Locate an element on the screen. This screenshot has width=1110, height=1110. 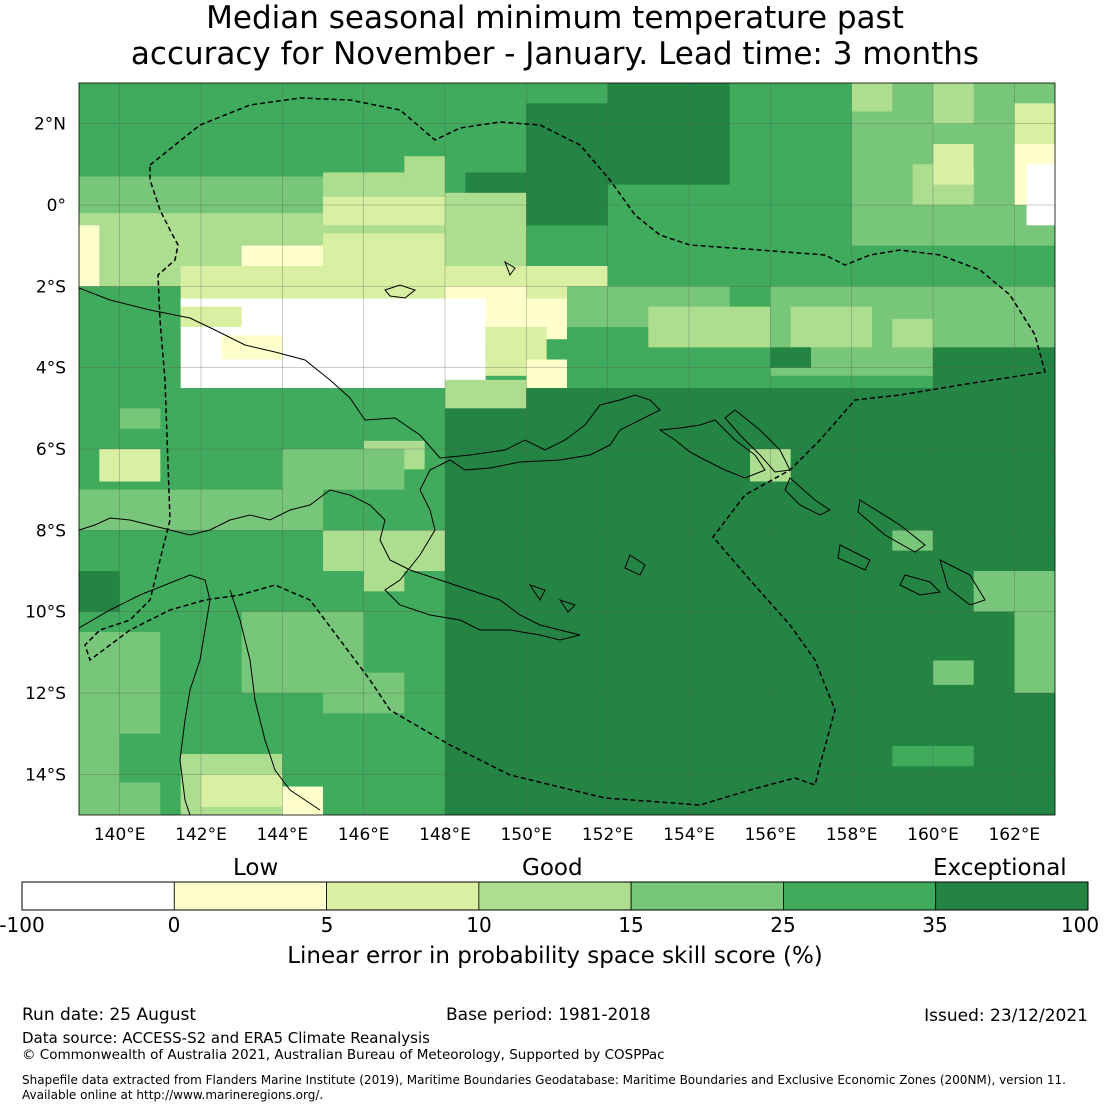
colorbar-swatches is located at coordinates (555, 896).